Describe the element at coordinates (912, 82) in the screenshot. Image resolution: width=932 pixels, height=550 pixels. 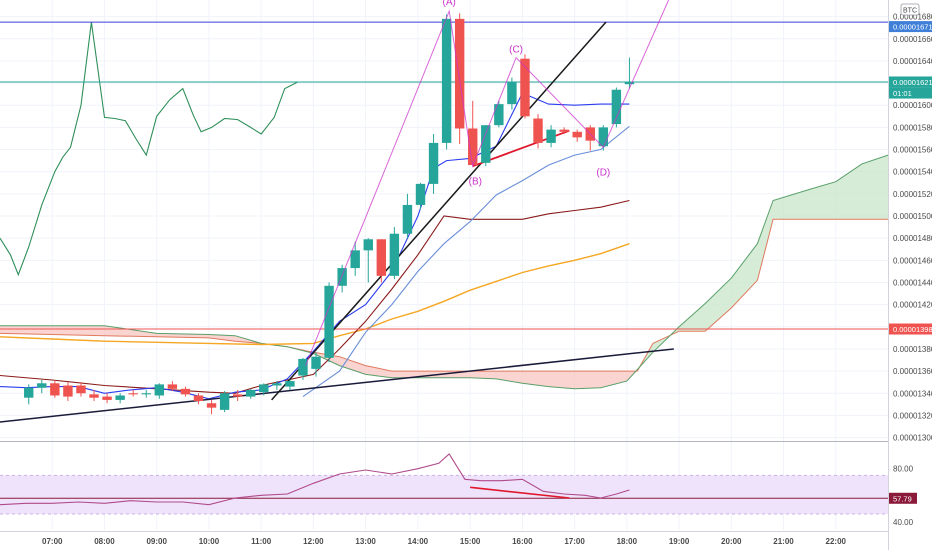
I see `price-tag-1: 0.00001621` at that location.